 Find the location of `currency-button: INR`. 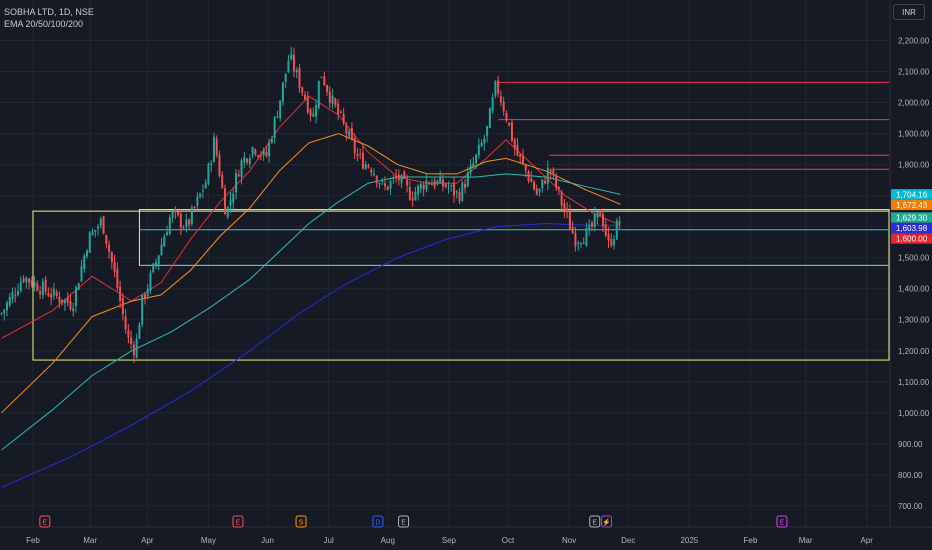

currency-button: INR is located at coordinates (909, 12).